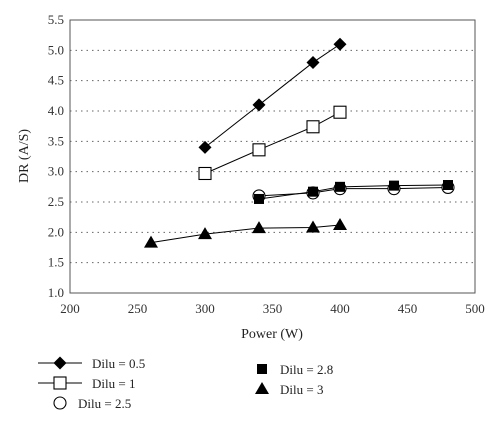 Image resolution: width=500 pixels, height=434 pixels. I want to click on y-tick-label: 5.0, so click(56, 49).